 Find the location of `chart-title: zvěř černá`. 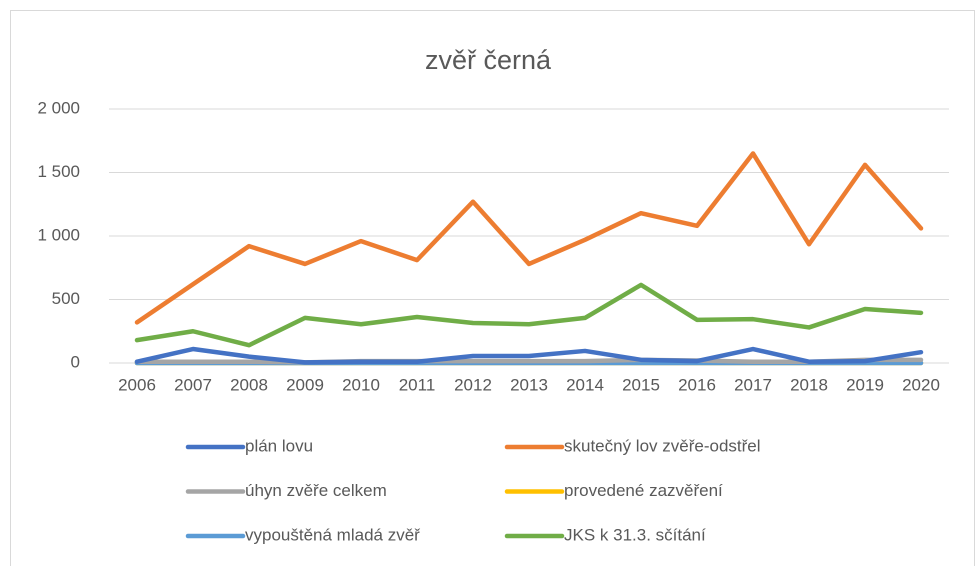

chart-title: zvěř černá is located at coordinates (488, 60).